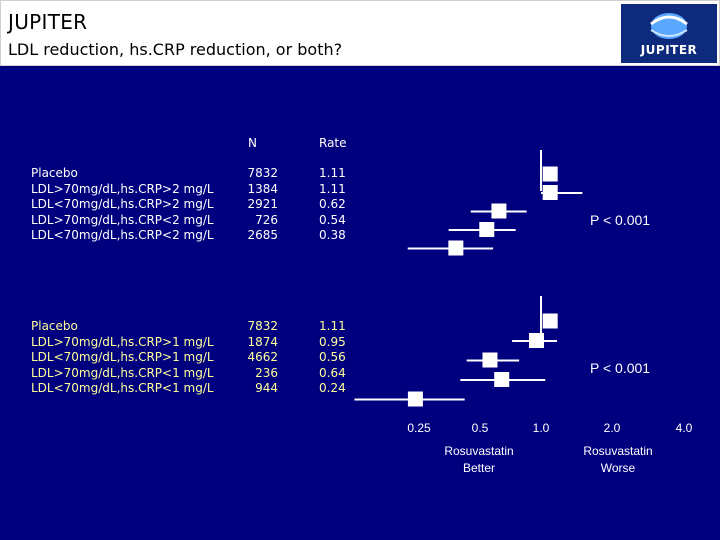  I want to click on row-rate: 0.38, so click(332, 235).